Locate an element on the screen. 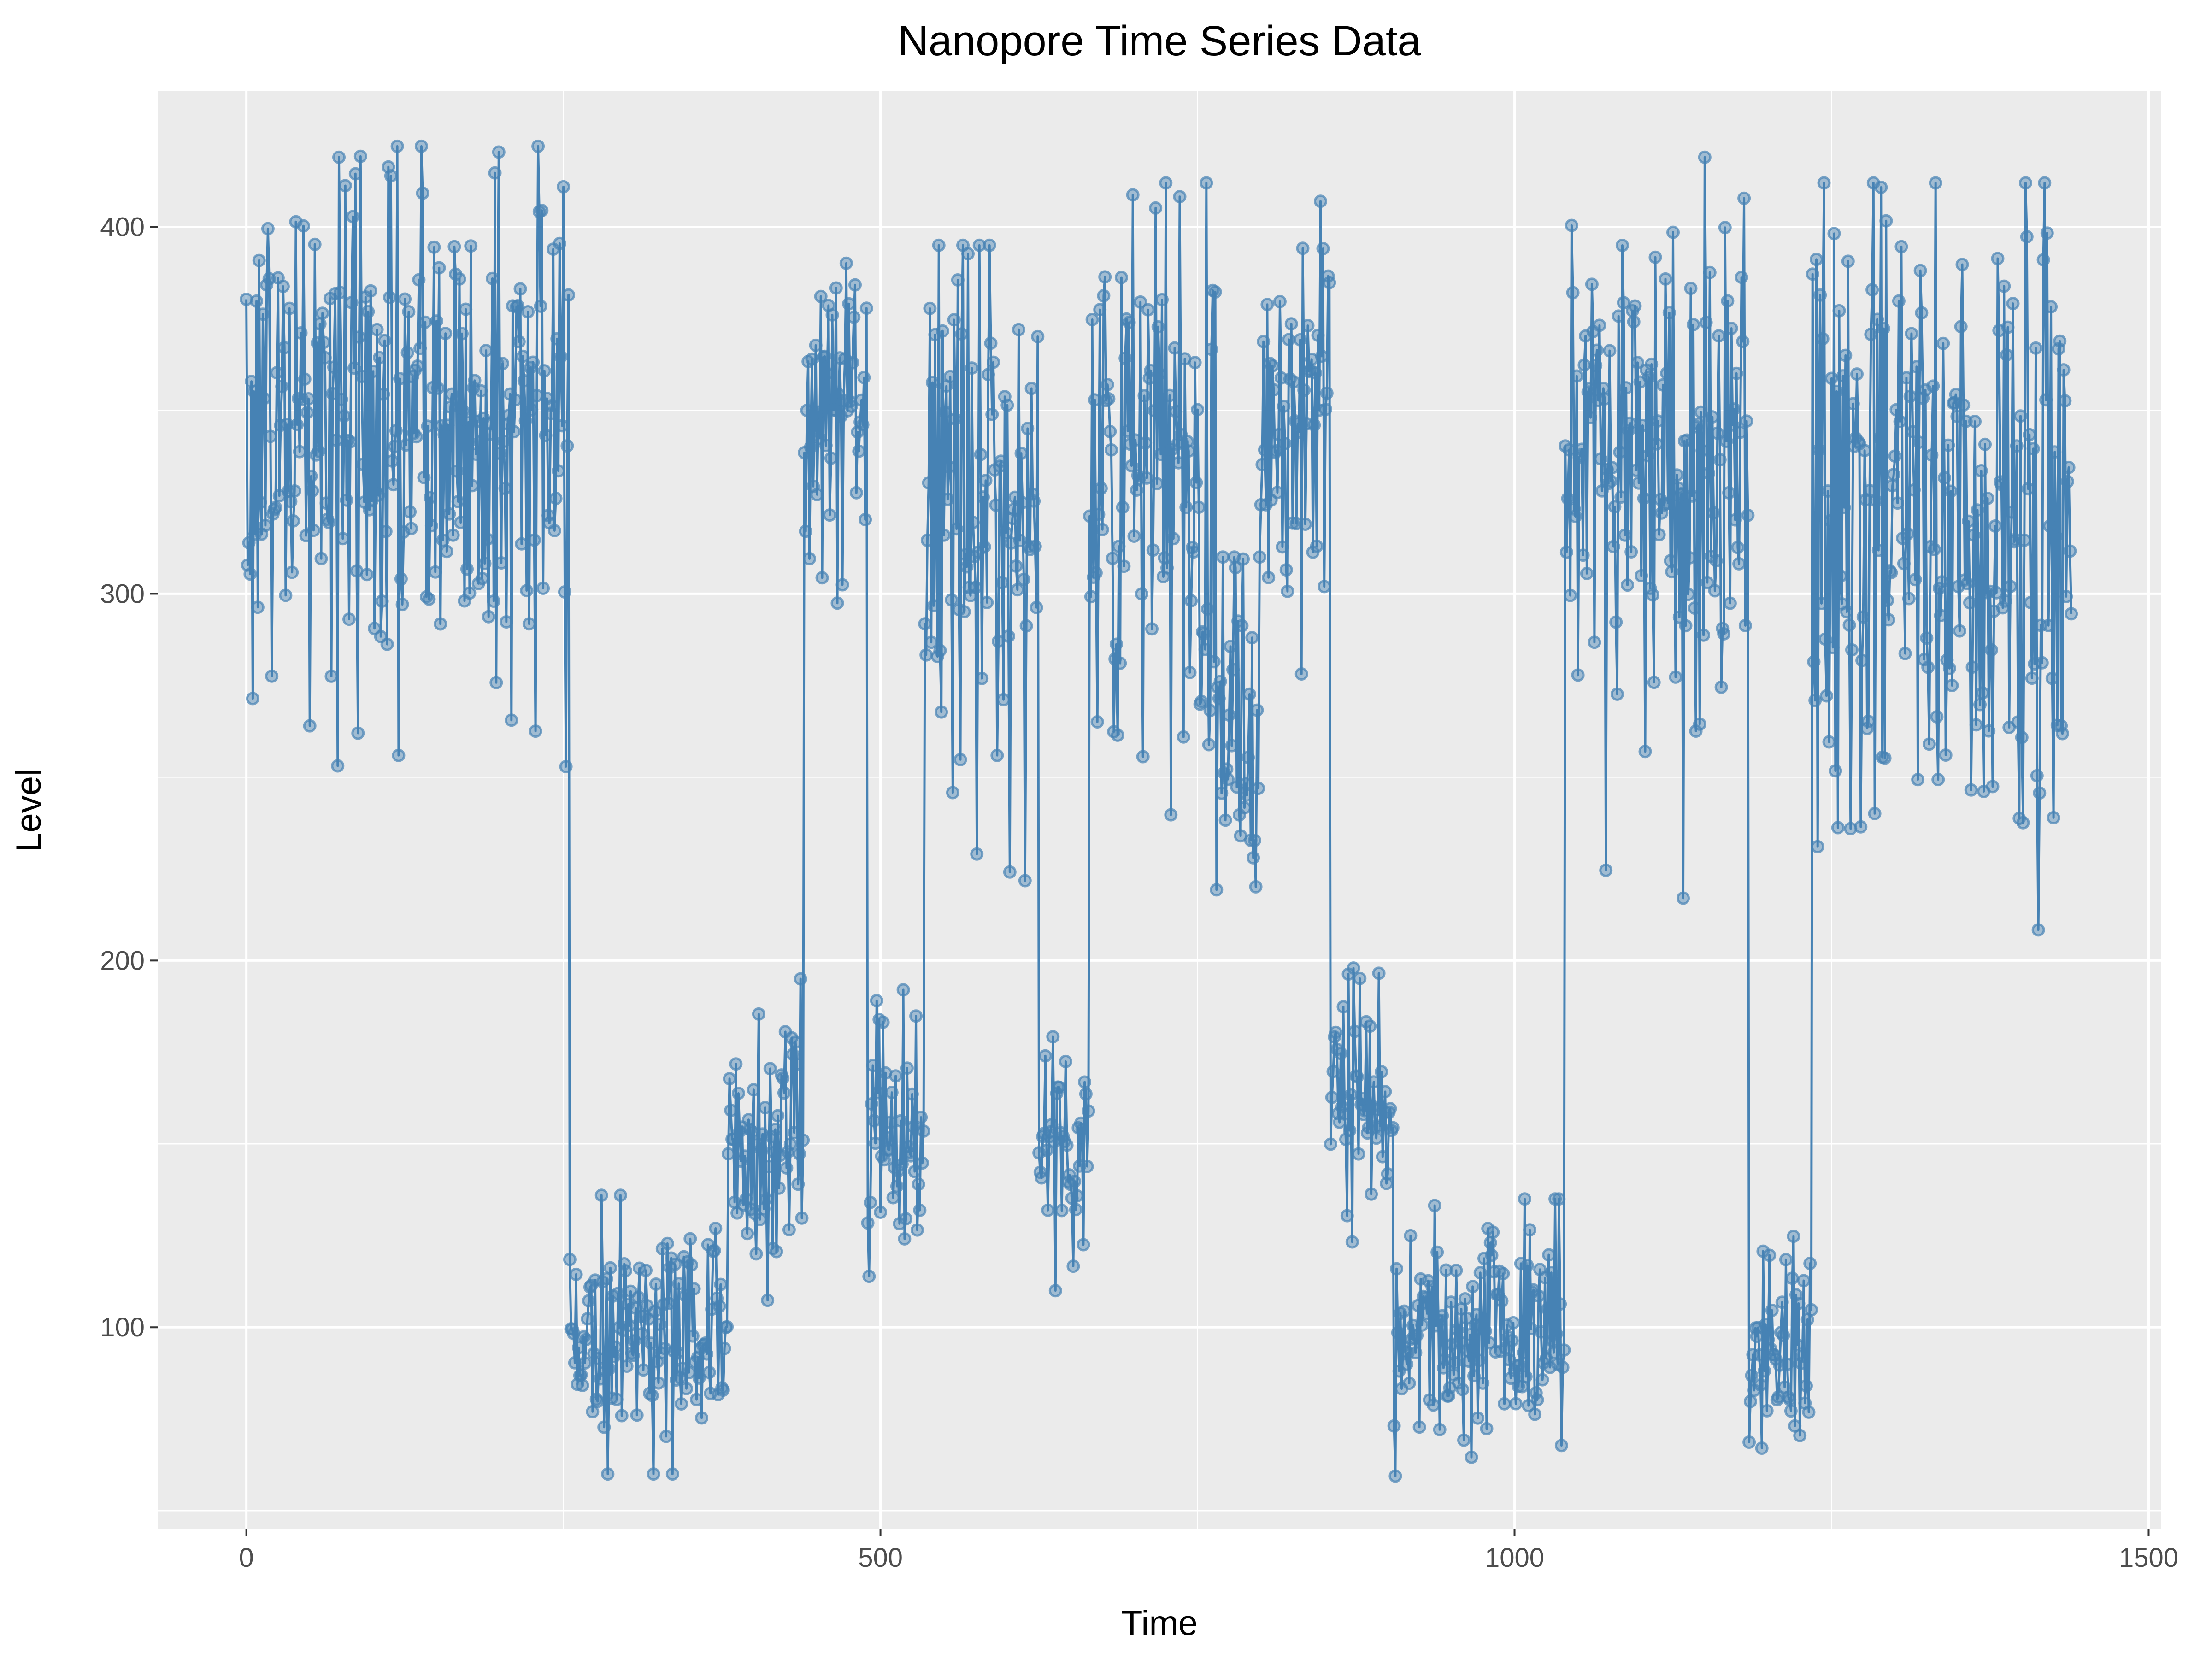  y-axis-label: Level is located at coordinates (28, 810).